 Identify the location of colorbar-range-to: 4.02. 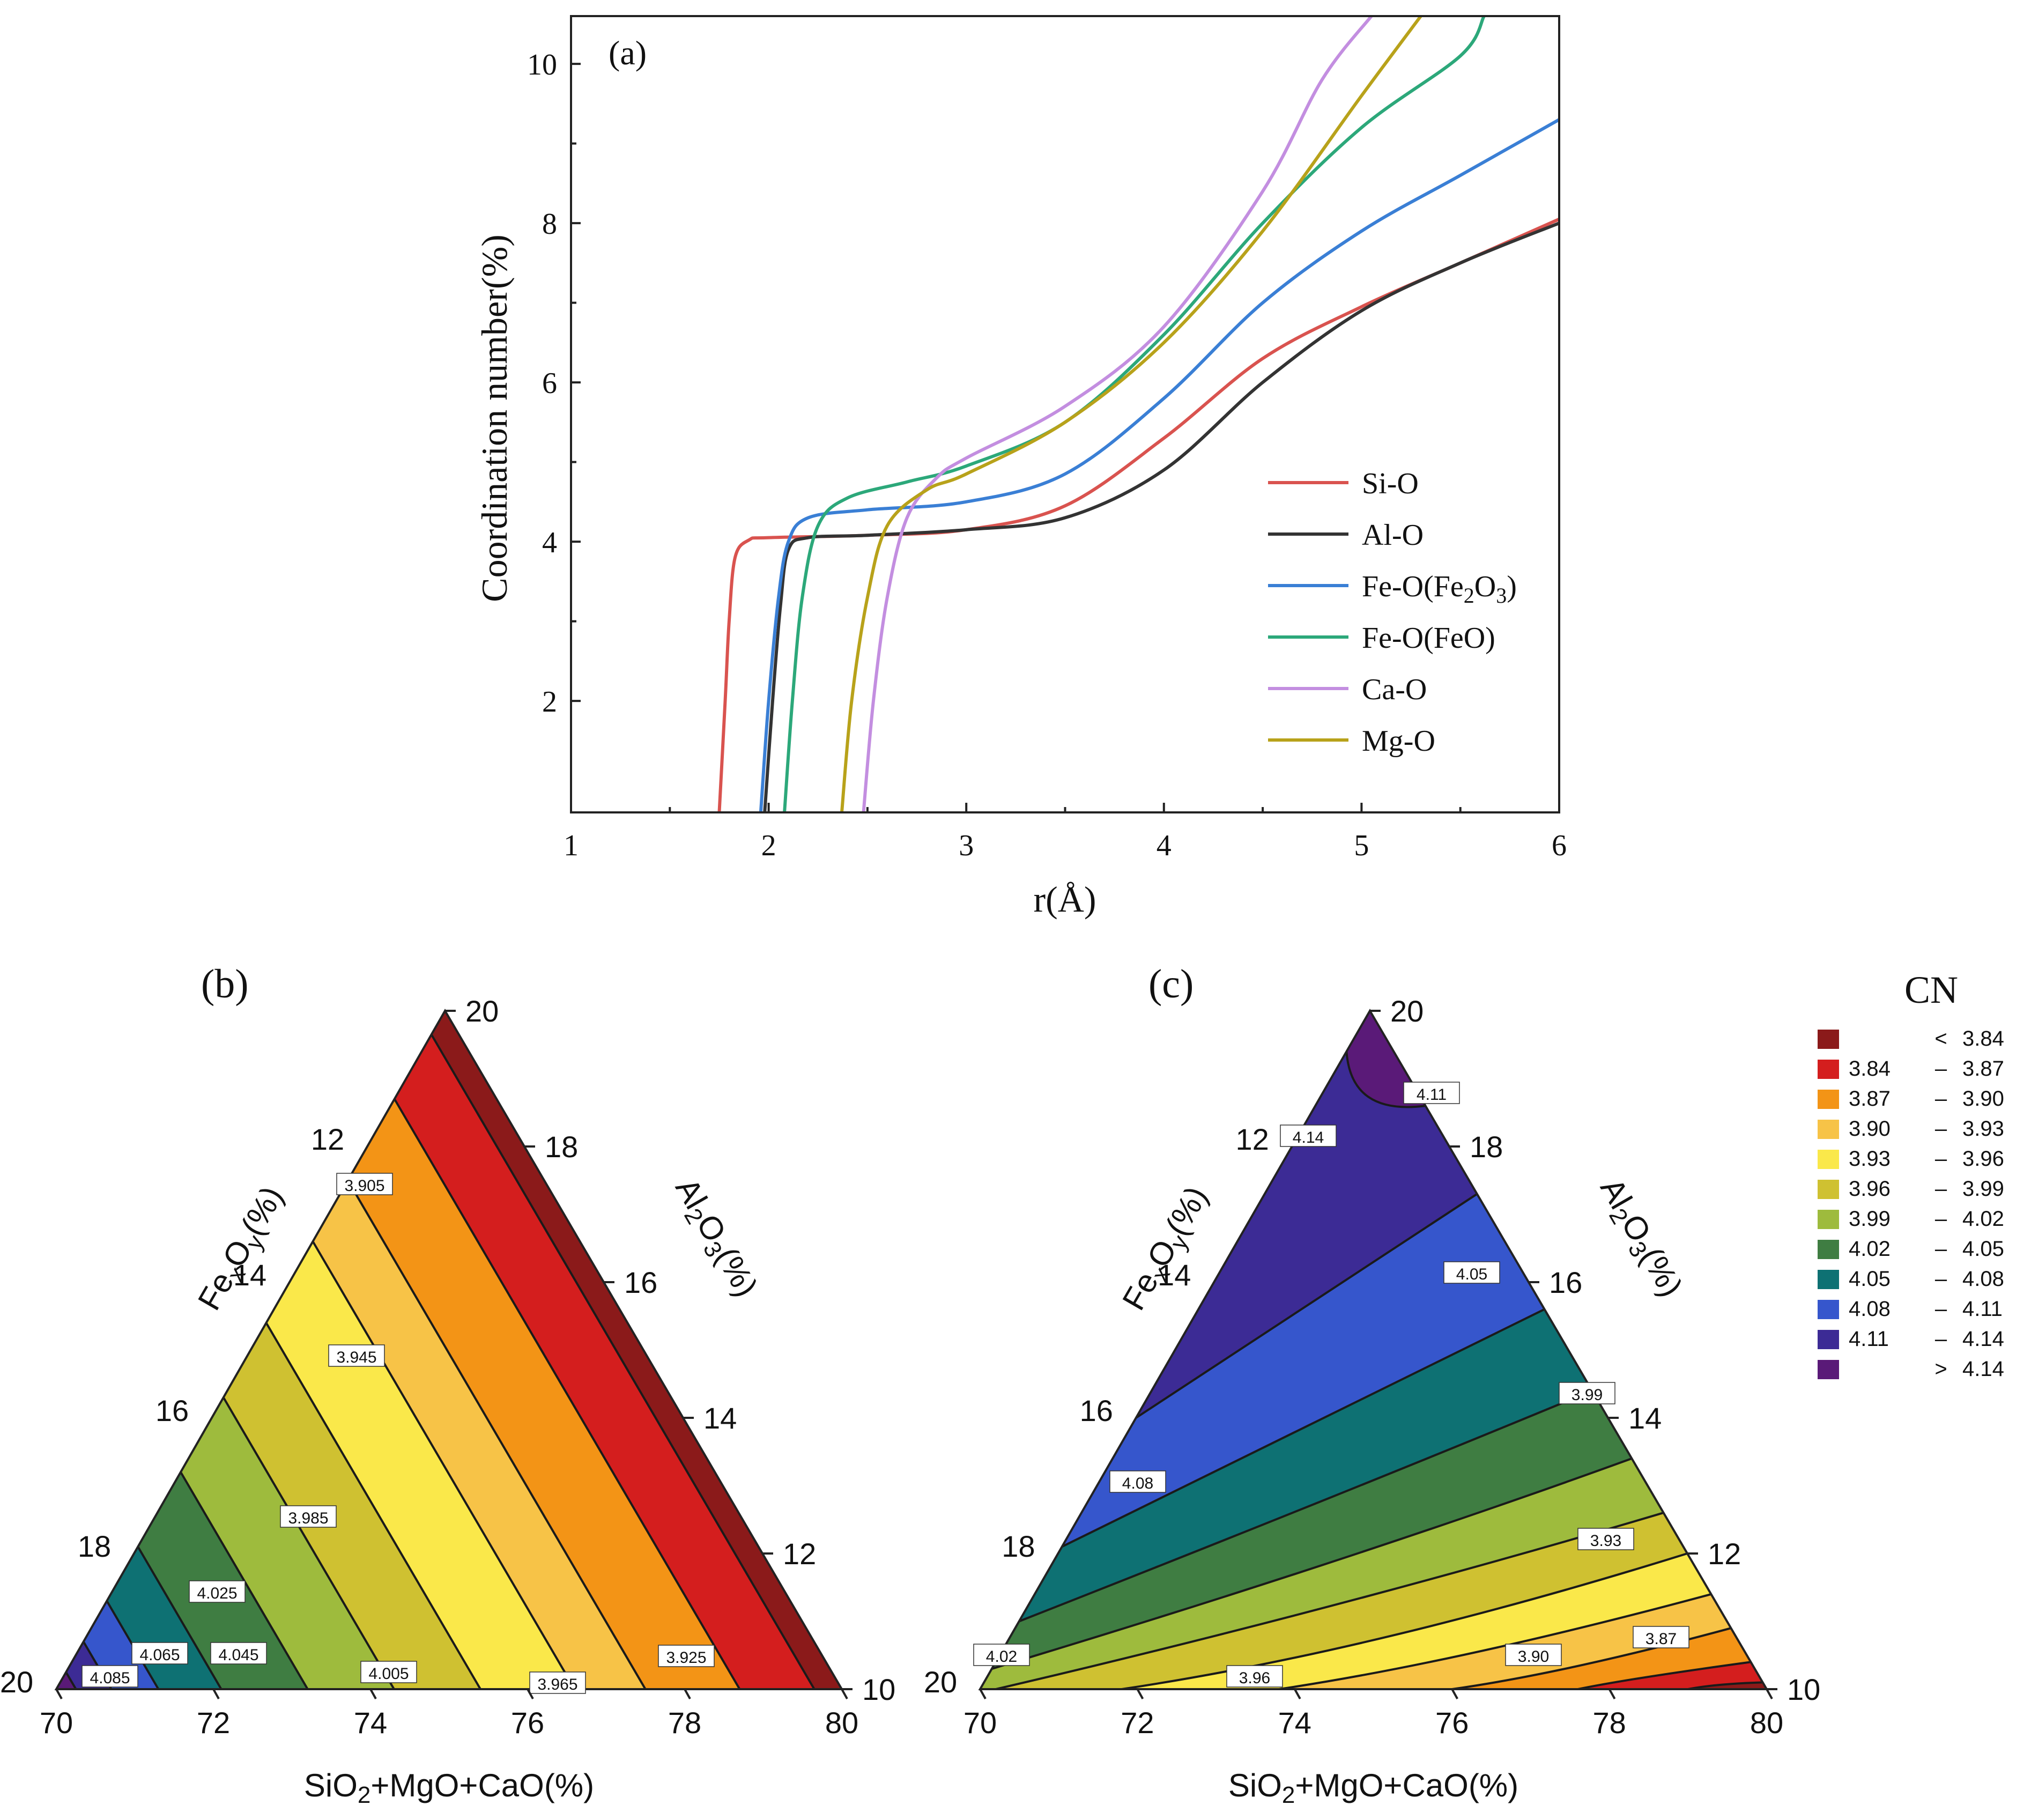
(1983, 1219).